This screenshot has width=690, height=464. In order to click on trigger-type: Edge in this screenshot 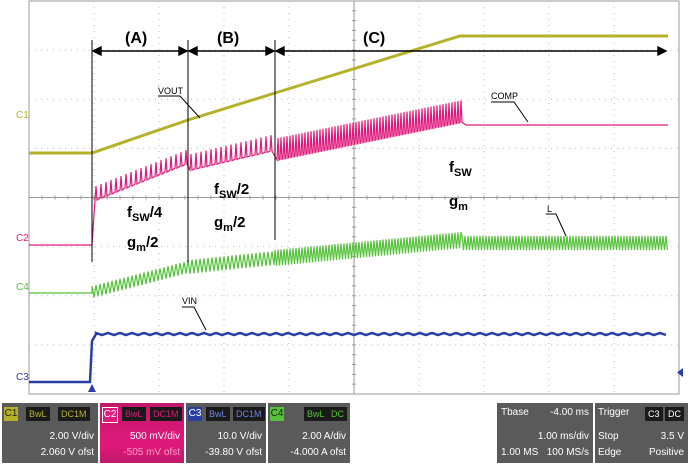, I will do `click(610, 452)`.